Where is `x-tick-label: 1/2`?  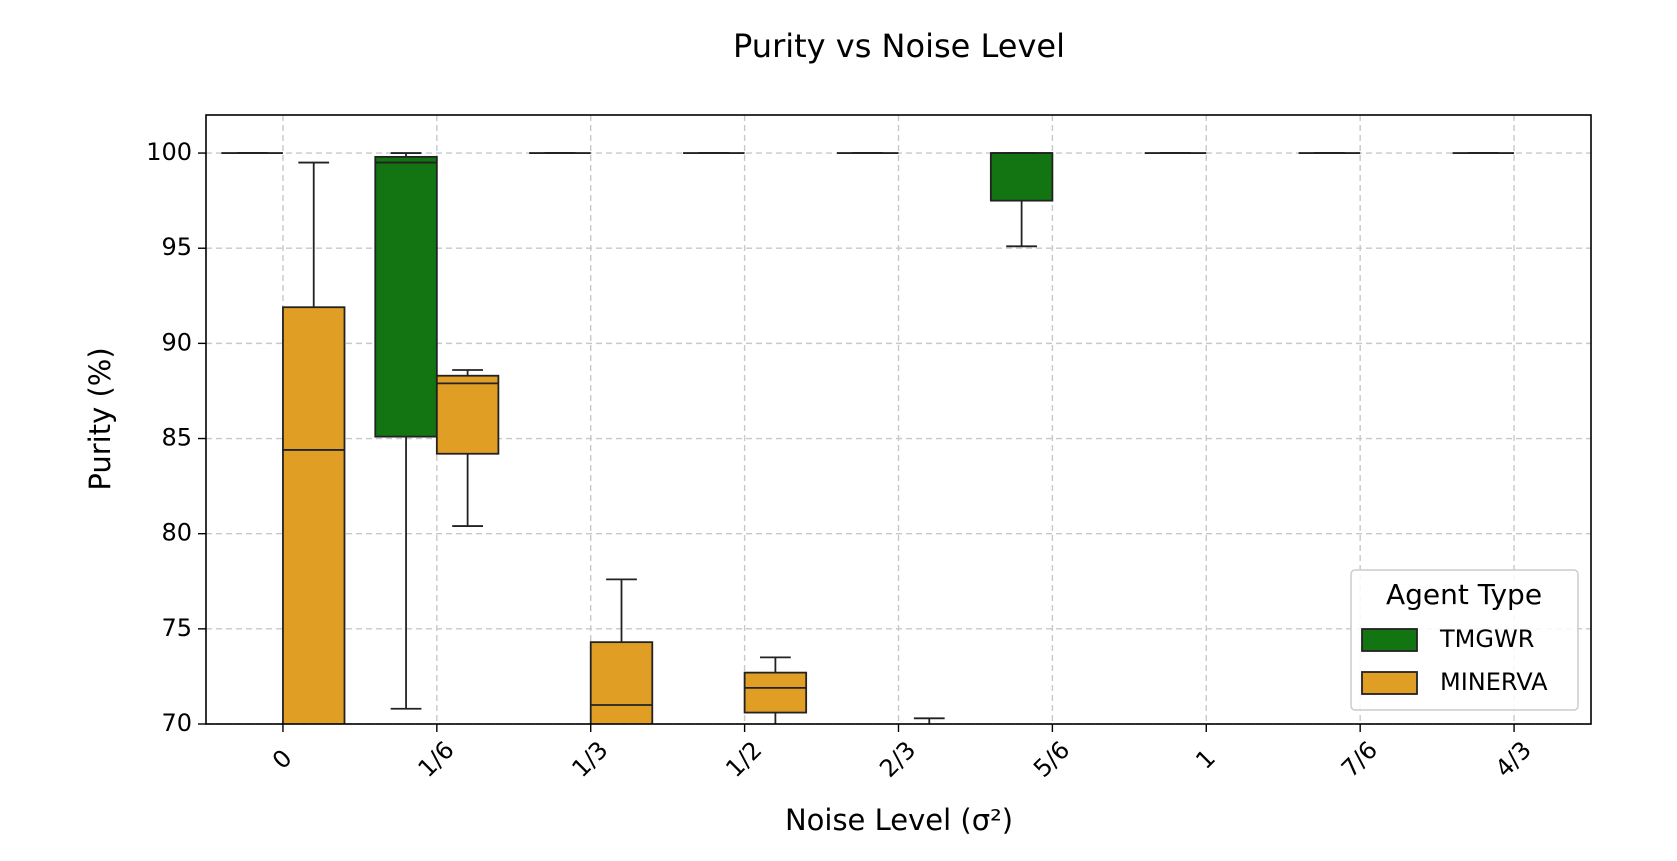
x-tick-label: 1/2 is located at coordinates (743, 759).